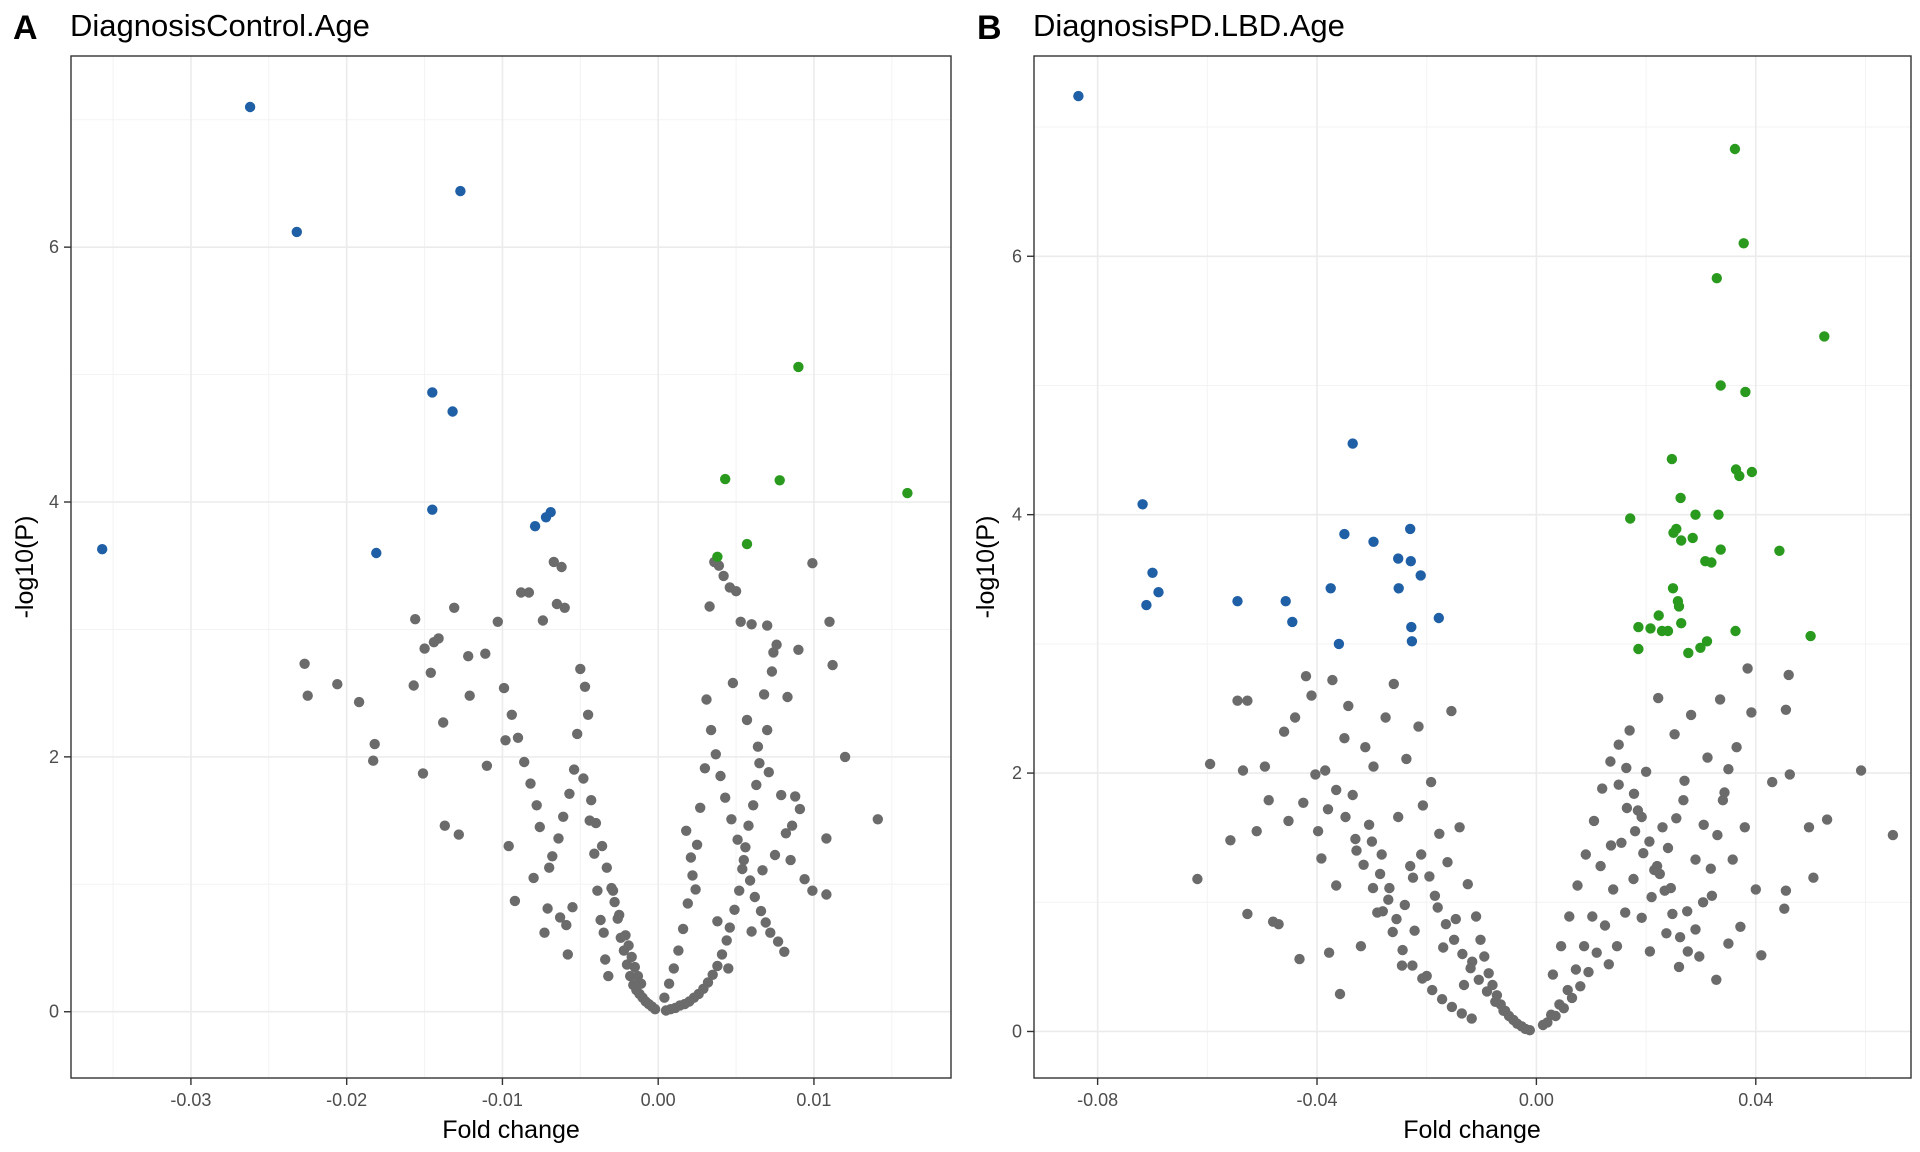 Image resolution: width=1920 pixels, height=1152 pixels. What do you see at coordinates (1316, 1100) in the screenshot?
I see `panel-b-x-tick-label: -0.04` at bounding box center [1316, 1100].